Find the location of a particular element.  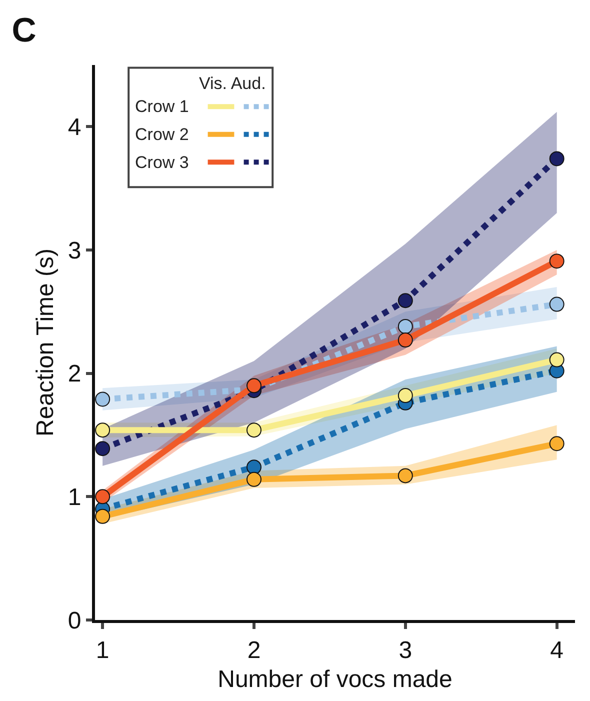

legend-label: Crow 2 is located at coordinates (162, 134).